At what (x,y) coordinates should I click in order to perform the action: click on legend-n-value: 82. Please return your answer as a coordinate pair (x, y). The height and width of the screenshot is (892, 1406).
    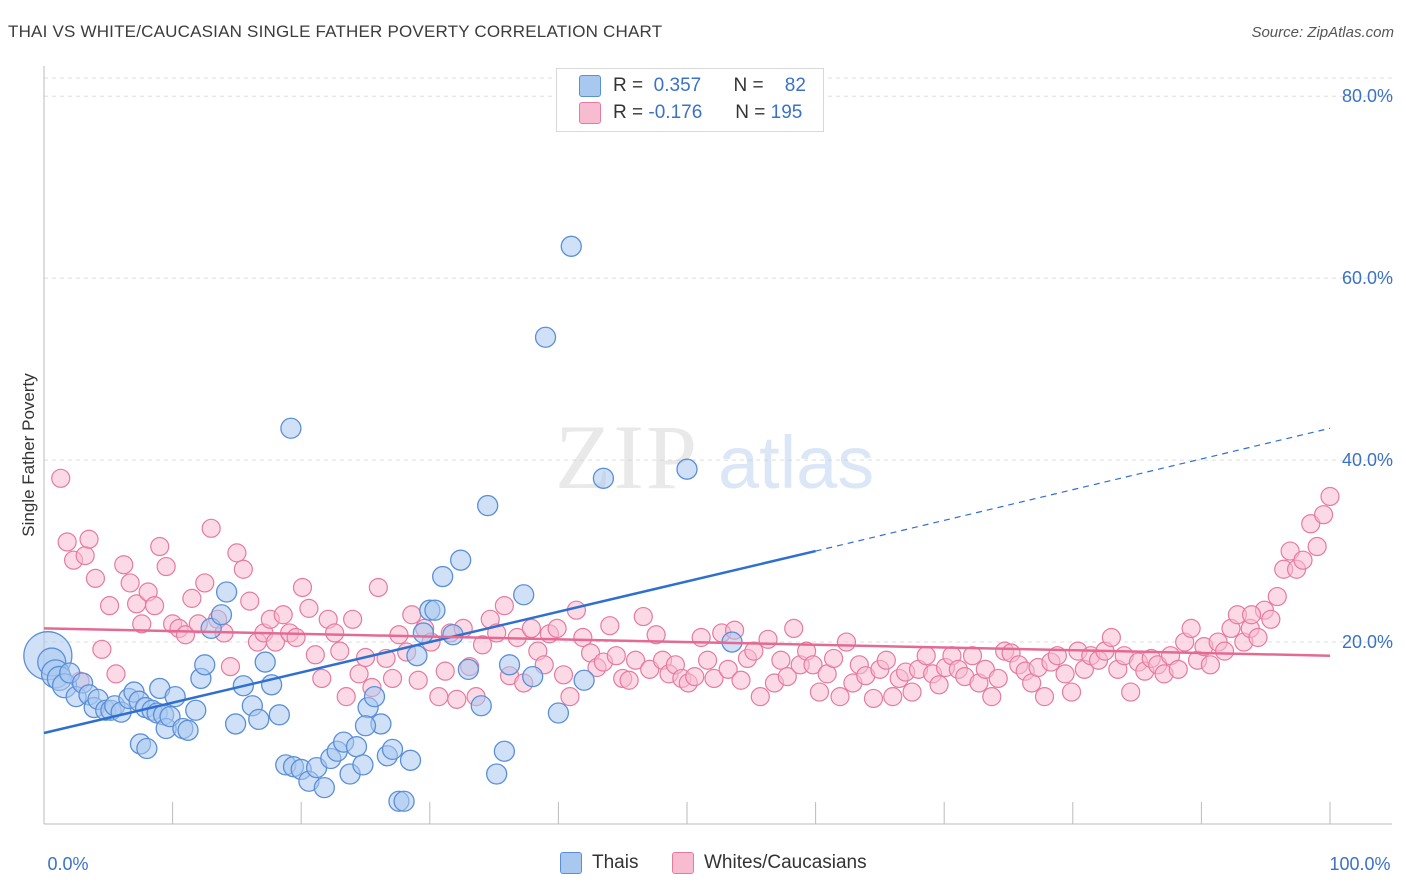
    Looking at the image, I should click on (795, 86).